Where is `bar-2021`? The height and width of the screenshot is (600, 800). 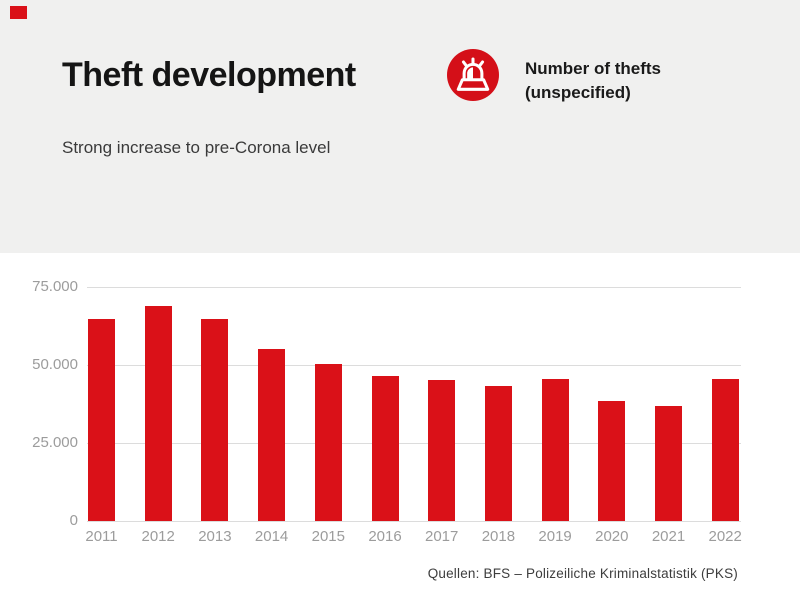 bar-2021 is located at coordinates (668, 463).